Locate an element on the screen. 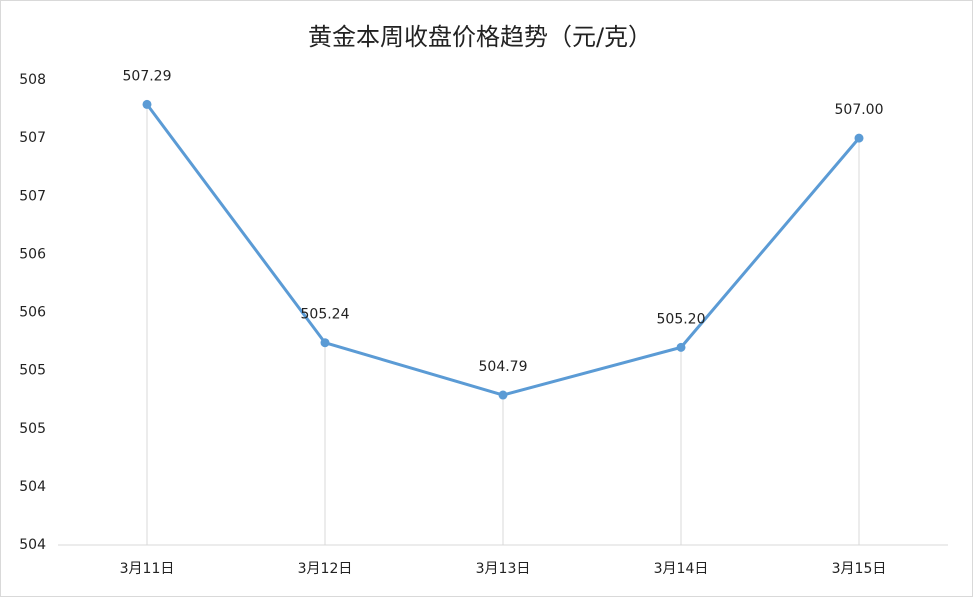 The width and height of the screenshot is (973, 597). chart-title: 黄金本周收盘价格趋势（元/克） is located at coordinates (480, 37).